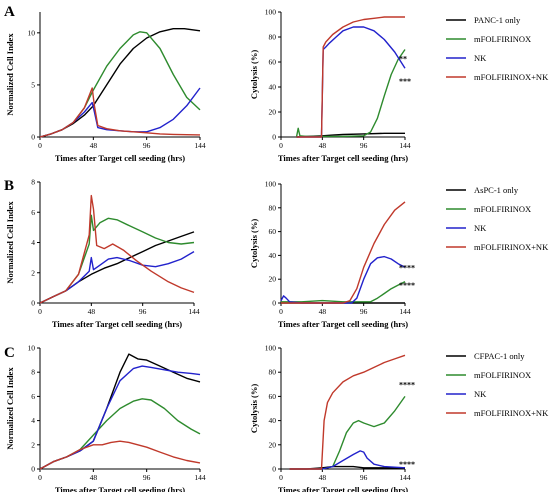 This screenshot has height=492, width=550. I want to click on legend-label: PANC-1 only, so click(497, 20).